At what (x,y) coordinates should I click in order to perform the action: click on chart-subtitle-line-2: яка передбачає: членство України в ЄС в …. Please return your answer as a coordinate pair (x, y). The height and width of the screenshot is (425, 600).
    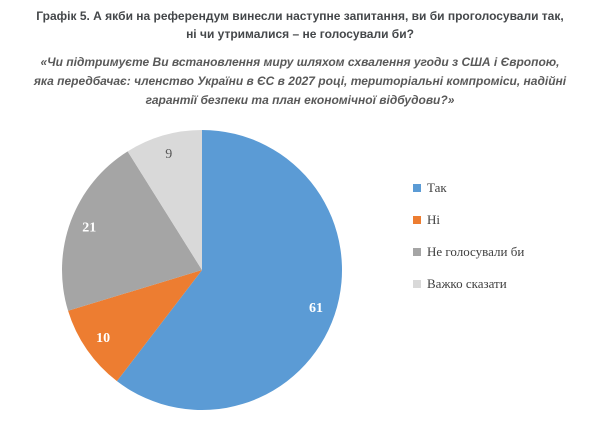
    Looking at the image, I should click on (300, 81).